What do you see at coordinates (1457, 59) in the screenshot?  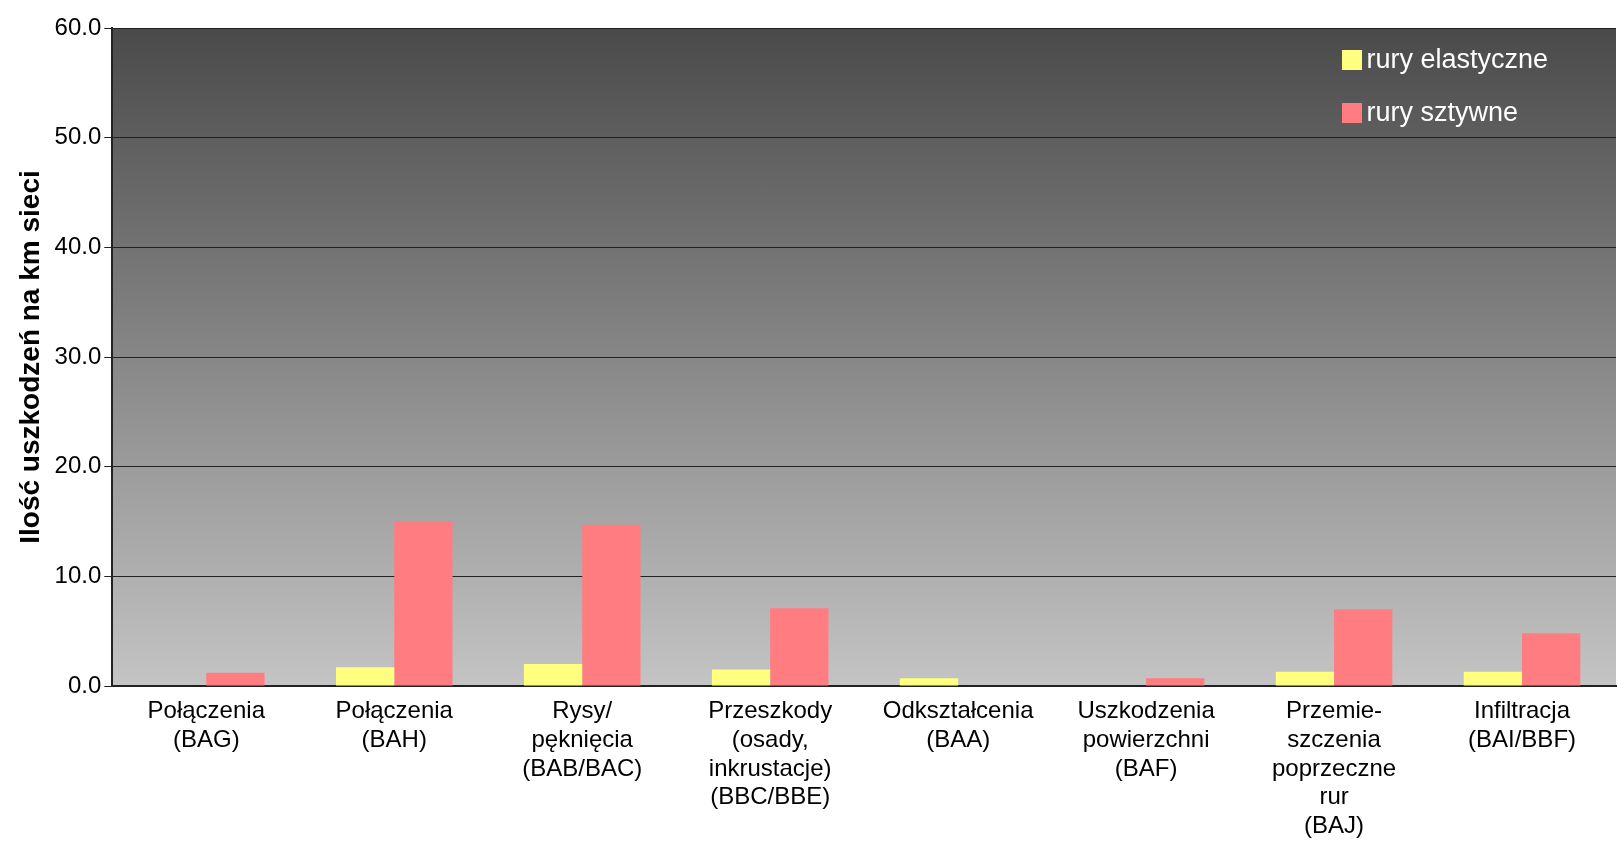 I see `legend-label: rury elastyczne` at bounding box center [1457, 59].